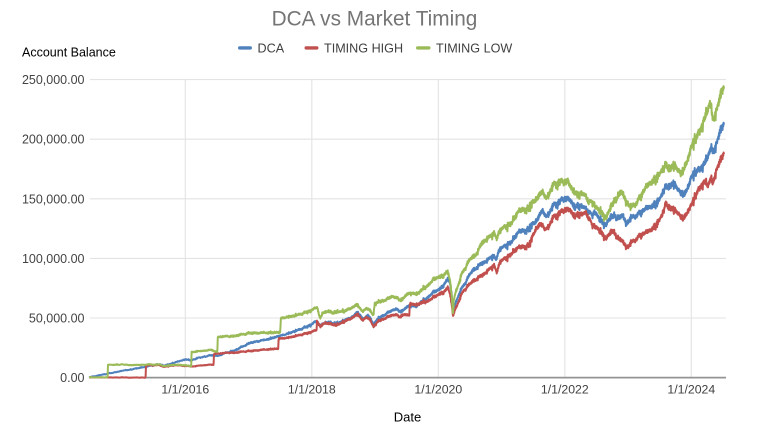 The width and height of the screenshot is (758, 434). What do you see at coordinates (69, 52) in the screenshot?
I see `svg-text: Account Balance` at bounding box center [69, 52].